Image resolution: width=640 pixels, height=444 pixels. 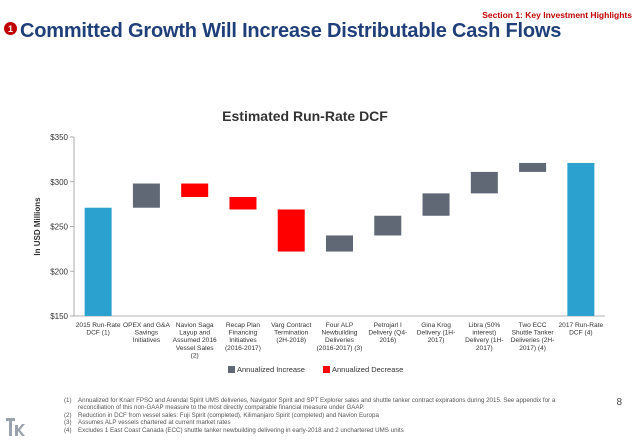 I want to click on y-tick-label: $150, so click(x=59, y=316).